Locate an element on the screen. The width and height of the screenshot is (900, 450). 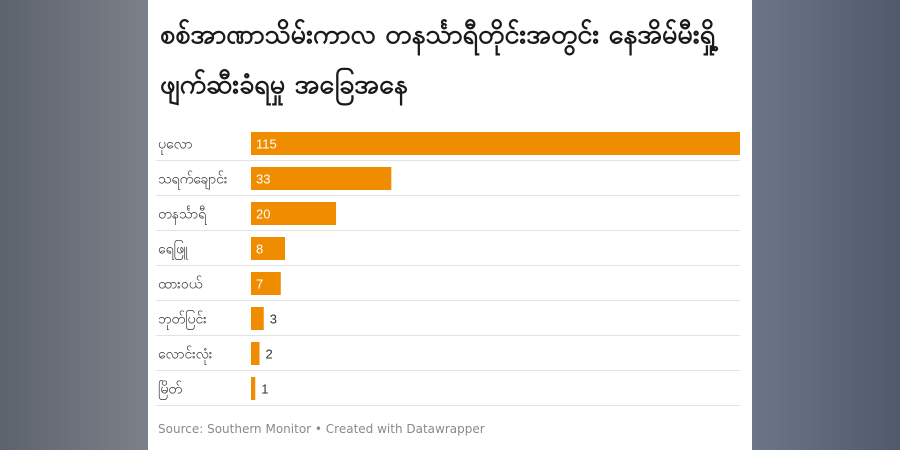
category-label: တနင်္သာရီ is located at coordinates (182, 216).